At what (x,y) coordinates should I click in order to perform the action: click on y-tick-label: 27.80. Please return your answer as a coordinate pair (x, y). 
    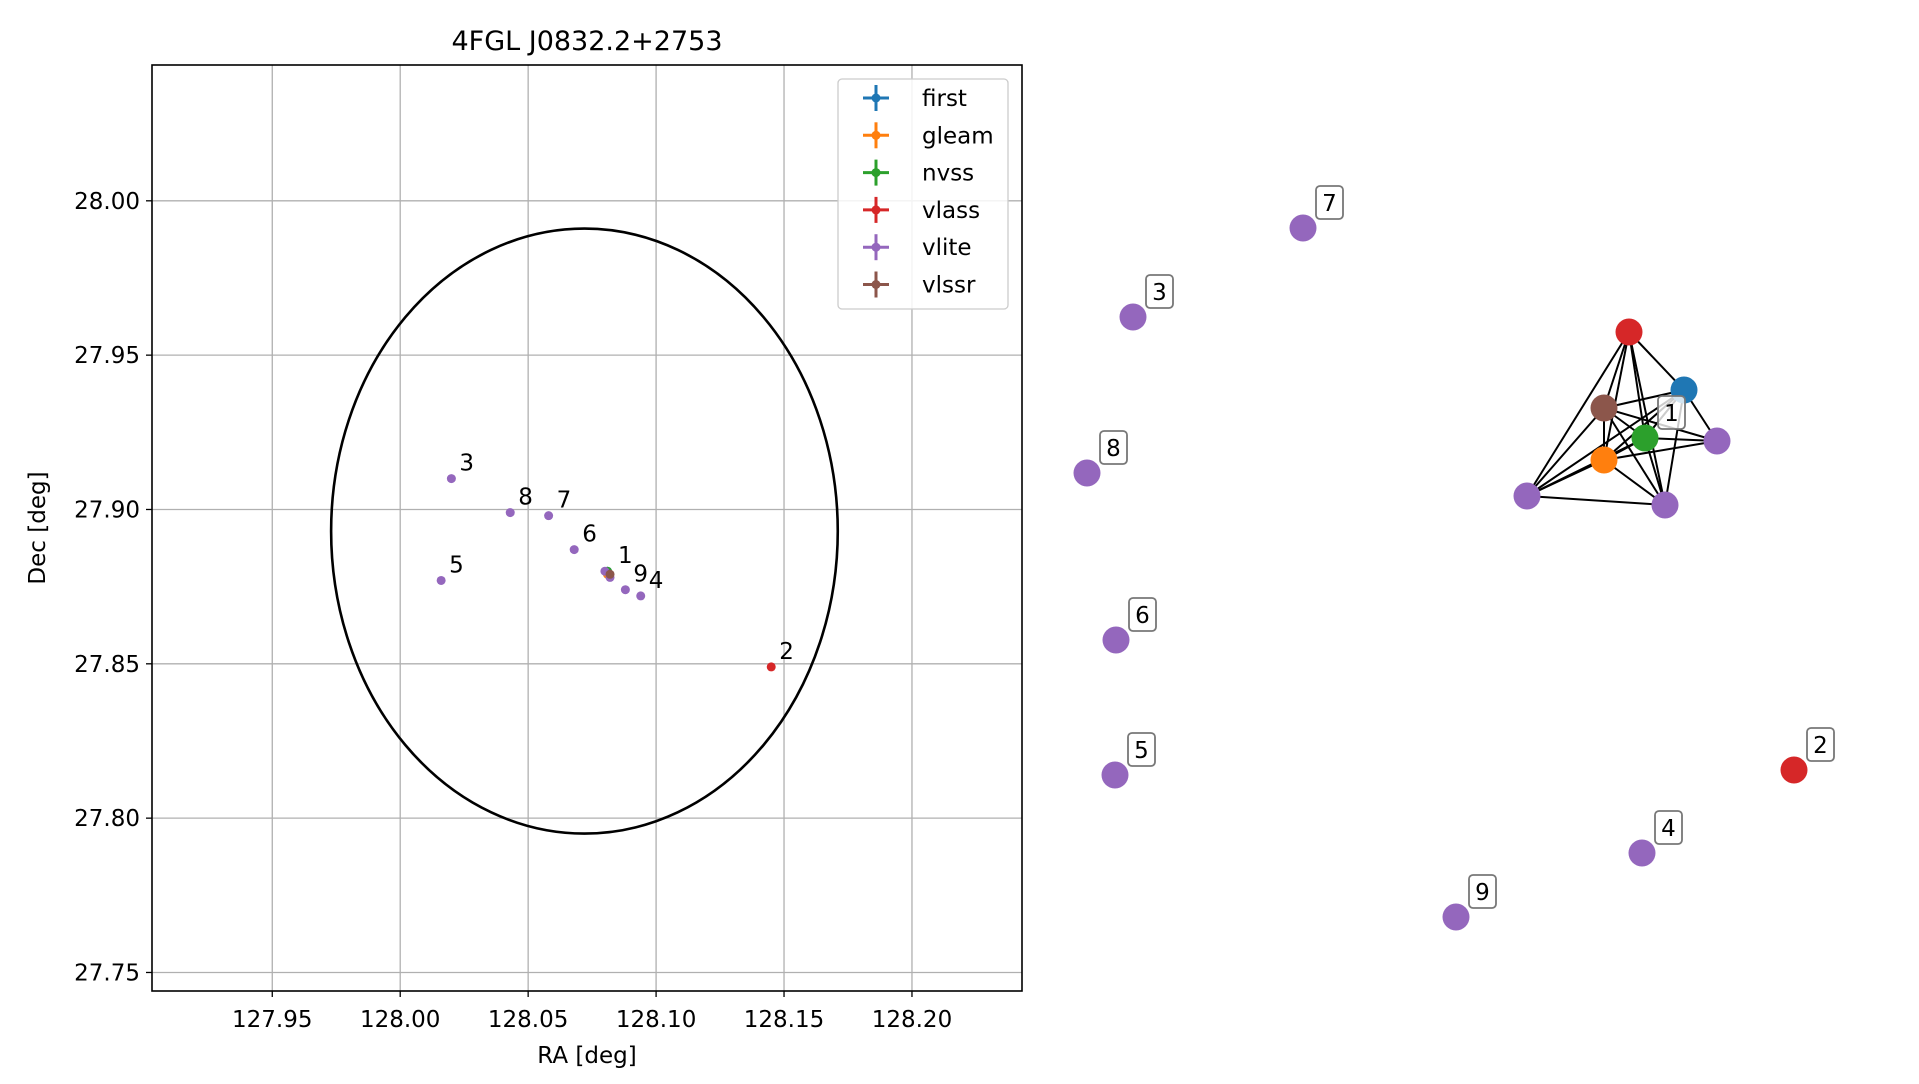
    Looking at the image, I should click on (107, 819).